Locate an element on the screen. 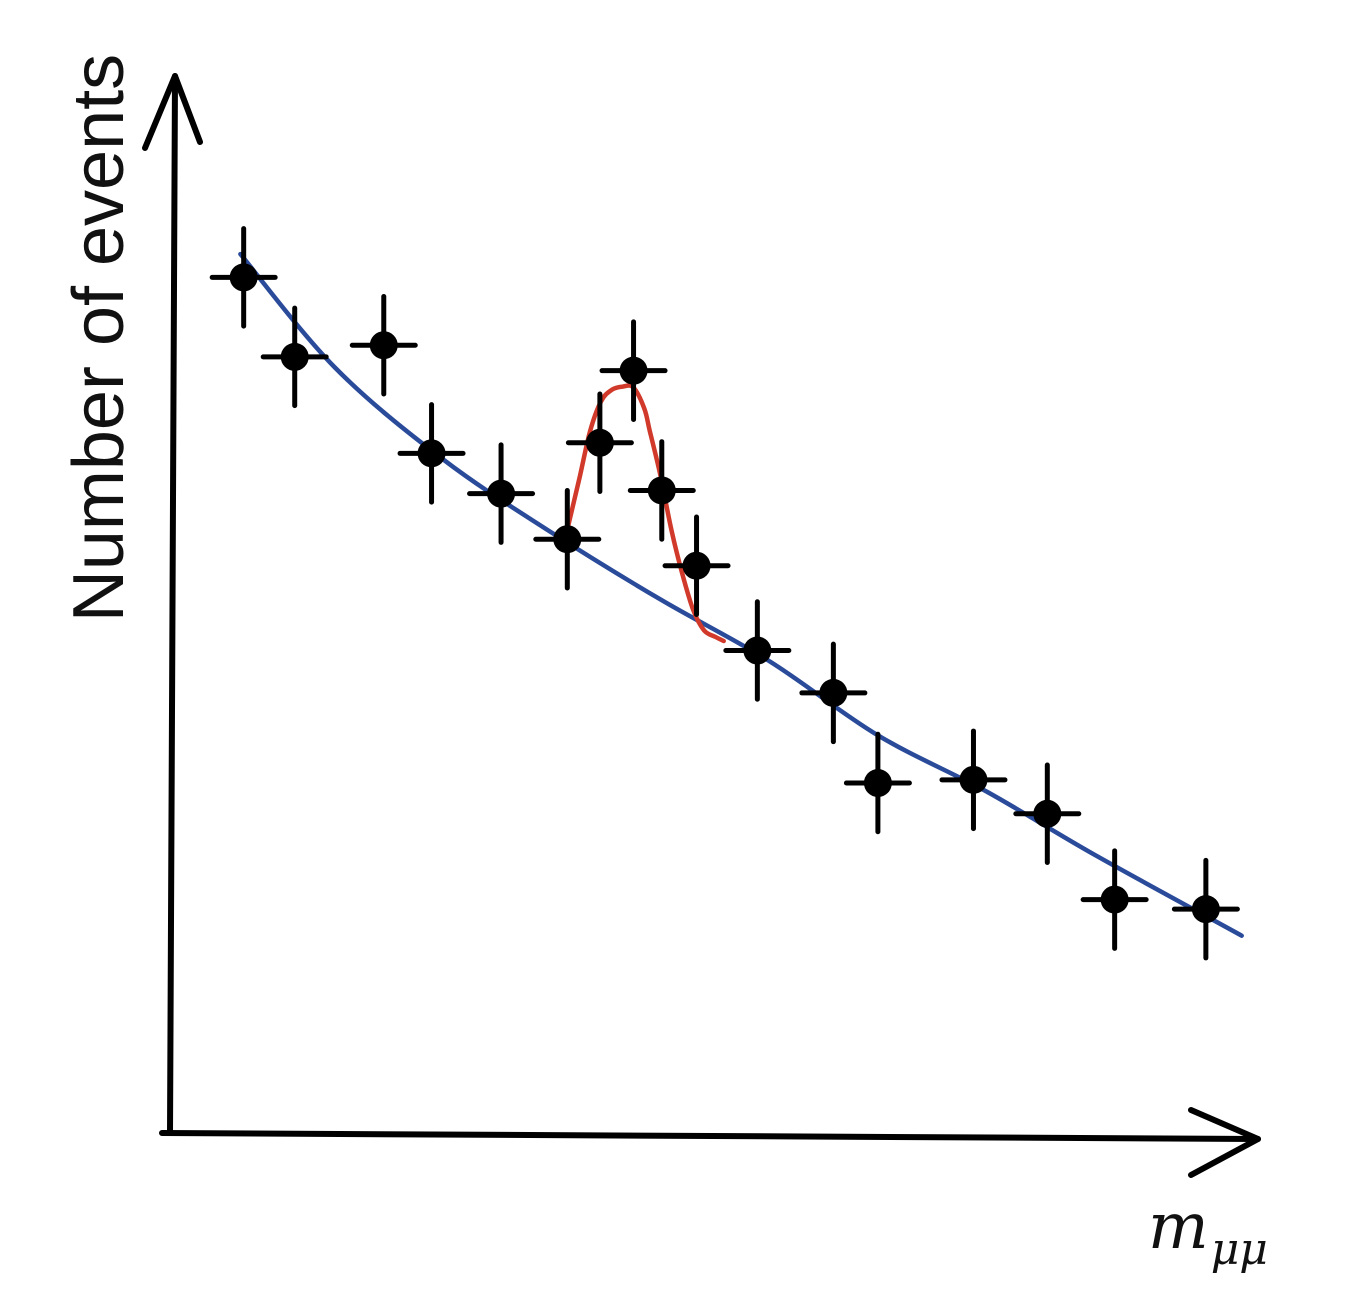 The image size is (1352, 1306). y-axis is located at coordinates (172, 604).